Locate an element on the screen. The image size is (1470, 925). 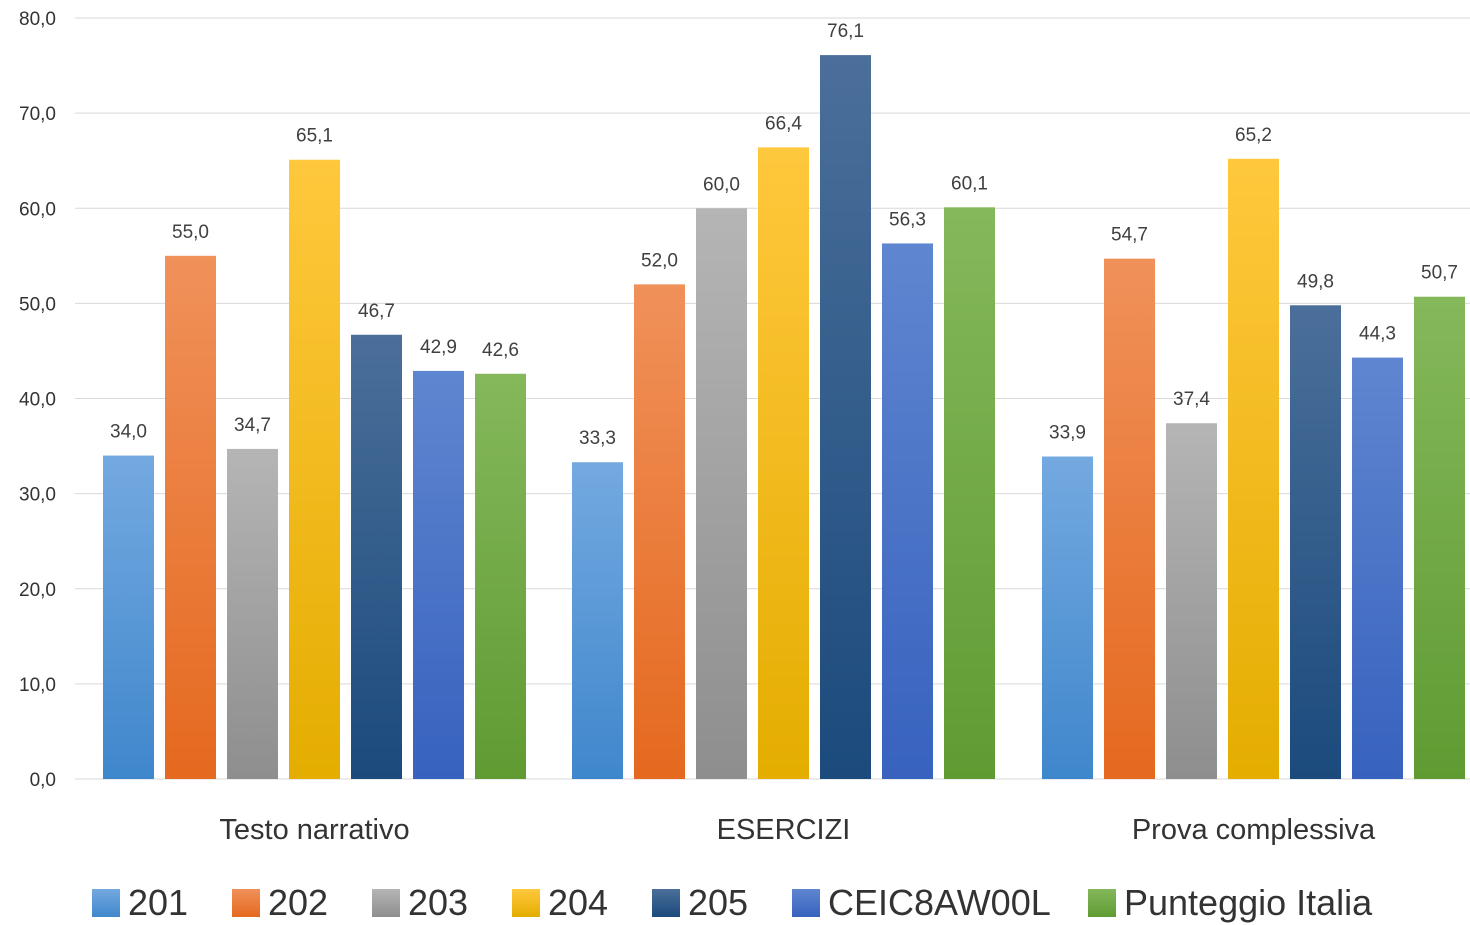
x-axis-categories: Testo narrativo ESERCIZI Prova complessiva is located at coordinates (797, 830).